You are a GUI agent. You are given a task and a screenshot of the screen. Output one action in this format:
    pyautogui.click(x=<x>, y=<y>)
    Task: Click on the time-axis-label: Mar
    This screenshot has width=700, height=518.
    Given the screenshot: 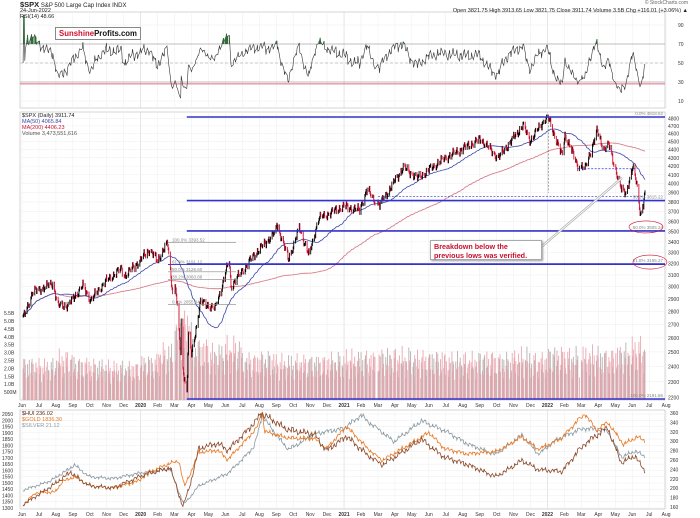 What is the action you would take?
    pyautogui.click(x=174, y=406)
    